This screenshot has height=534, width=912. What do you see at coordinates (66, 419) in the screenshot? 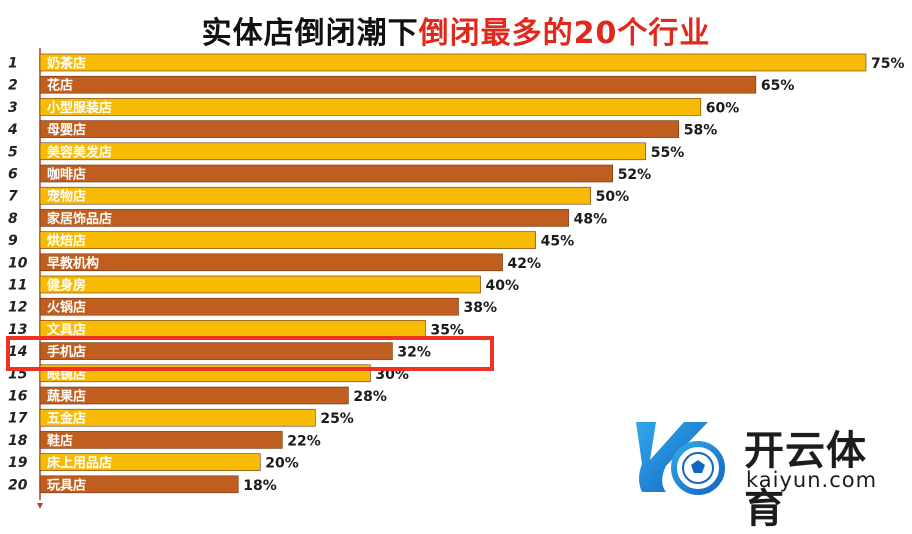
I see `category-label: 五金店` at bounding box center [66, 419].